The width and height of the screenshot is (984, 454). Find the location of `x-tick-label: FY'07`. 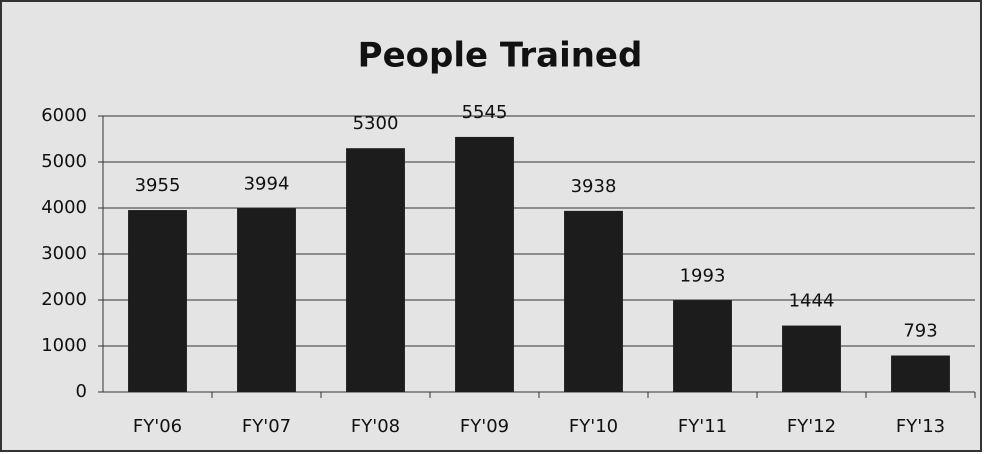

x-tick-label: FY'07 is located at coordinates (266, 426).